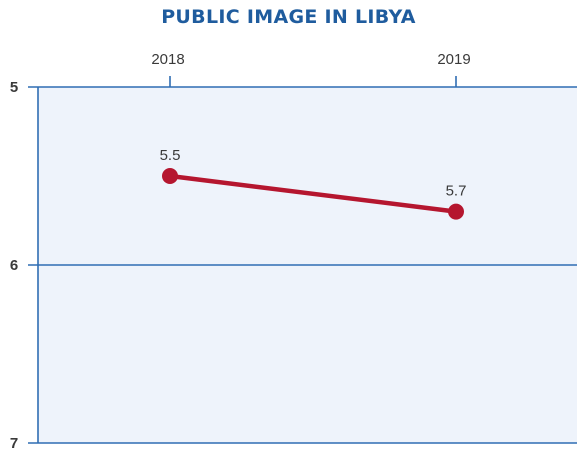 This screenshot has height=449, width=577. Describe the element at coordinates (14, 265) in the screenshot. I see `y-tick-label: 6` at that location.